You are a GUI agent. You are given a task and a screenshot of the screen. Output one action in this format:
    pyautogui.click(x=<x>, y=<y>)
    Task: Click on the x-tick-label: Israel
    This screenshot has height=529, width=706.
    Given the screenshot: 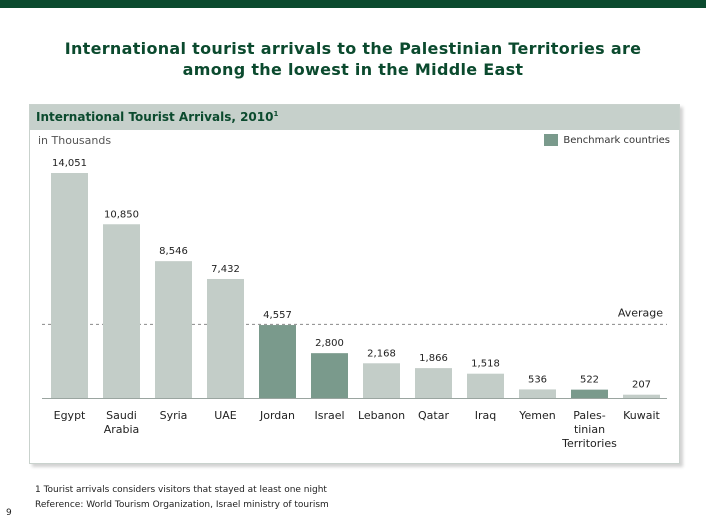 What is the action you would take?
    pyautogui.click(x=329, y=415)
    